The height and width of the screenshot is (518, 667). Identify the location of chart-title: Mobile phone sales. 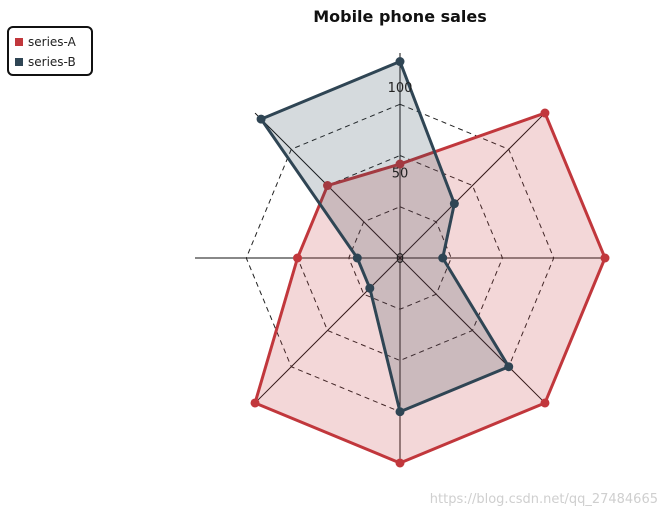
(400, 16).